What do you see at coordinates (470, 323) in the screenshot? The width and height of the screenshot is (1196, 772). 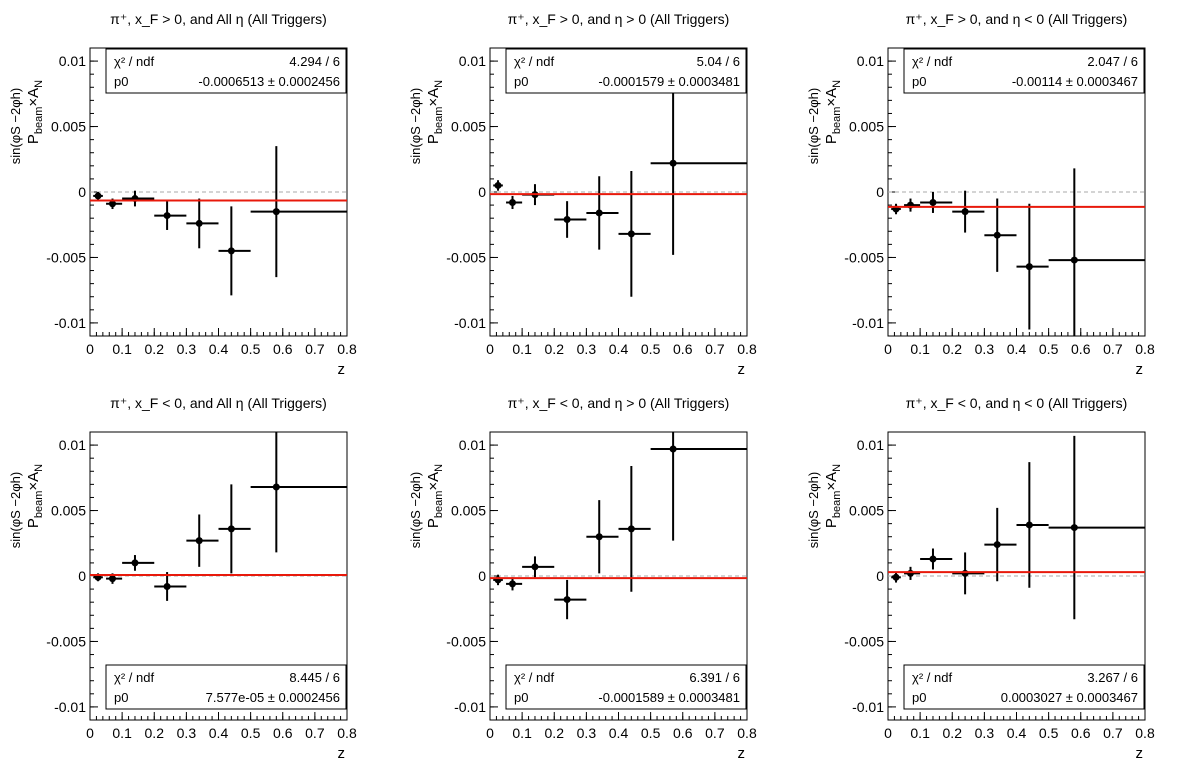 I see `y-tick-label: -0.01` at bounding box center [470, 323].